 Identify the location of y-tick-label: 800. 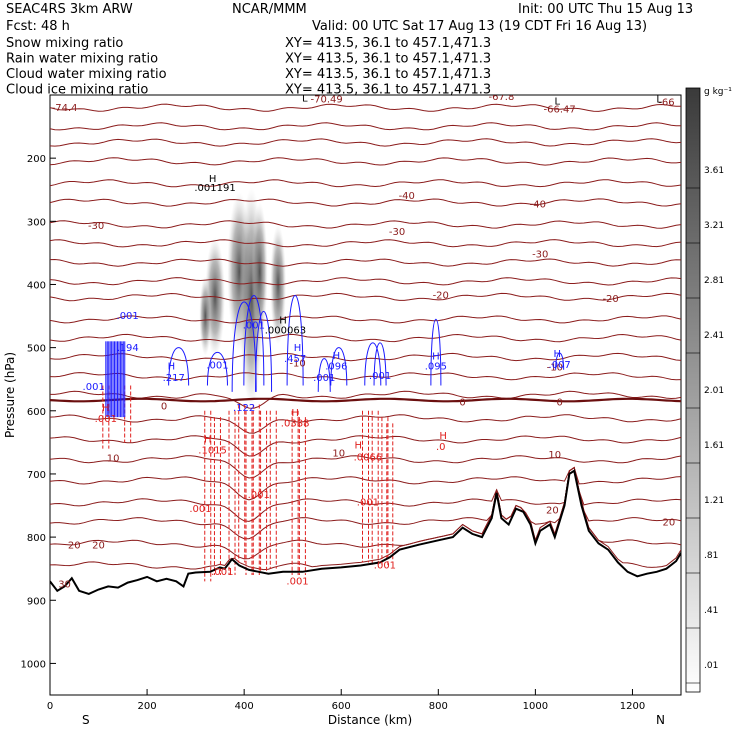
(36, 538).